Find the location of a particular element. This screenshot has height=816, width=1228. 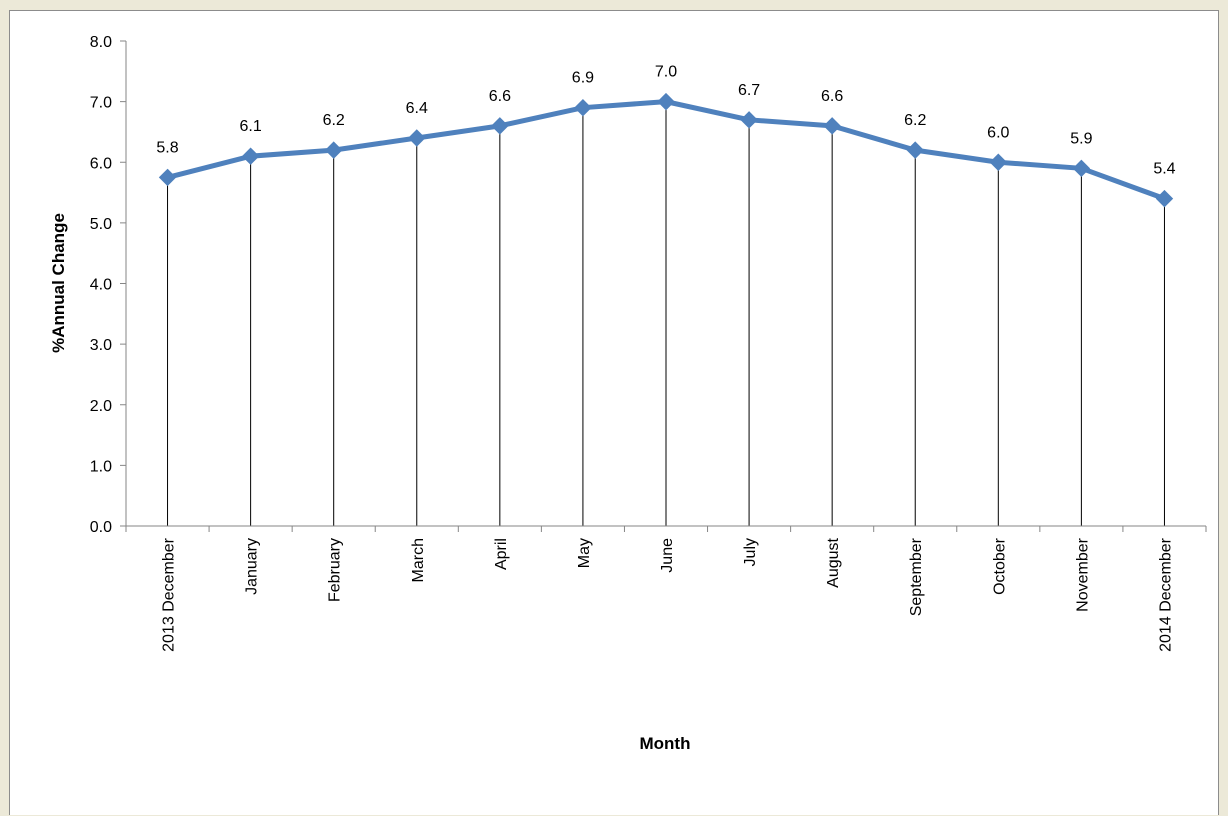

x-tick-label: 2013 December is located at coordinates (169, 594).